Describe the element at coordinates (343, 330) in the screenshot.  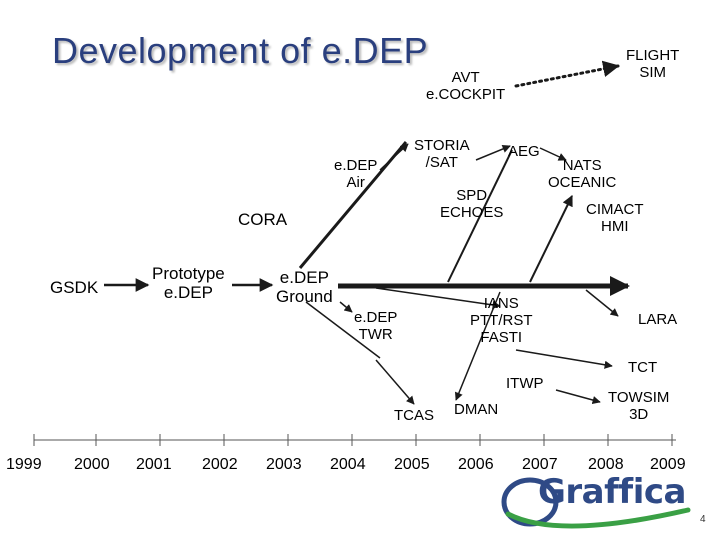
I see `arrow-ground-twr` at that location.